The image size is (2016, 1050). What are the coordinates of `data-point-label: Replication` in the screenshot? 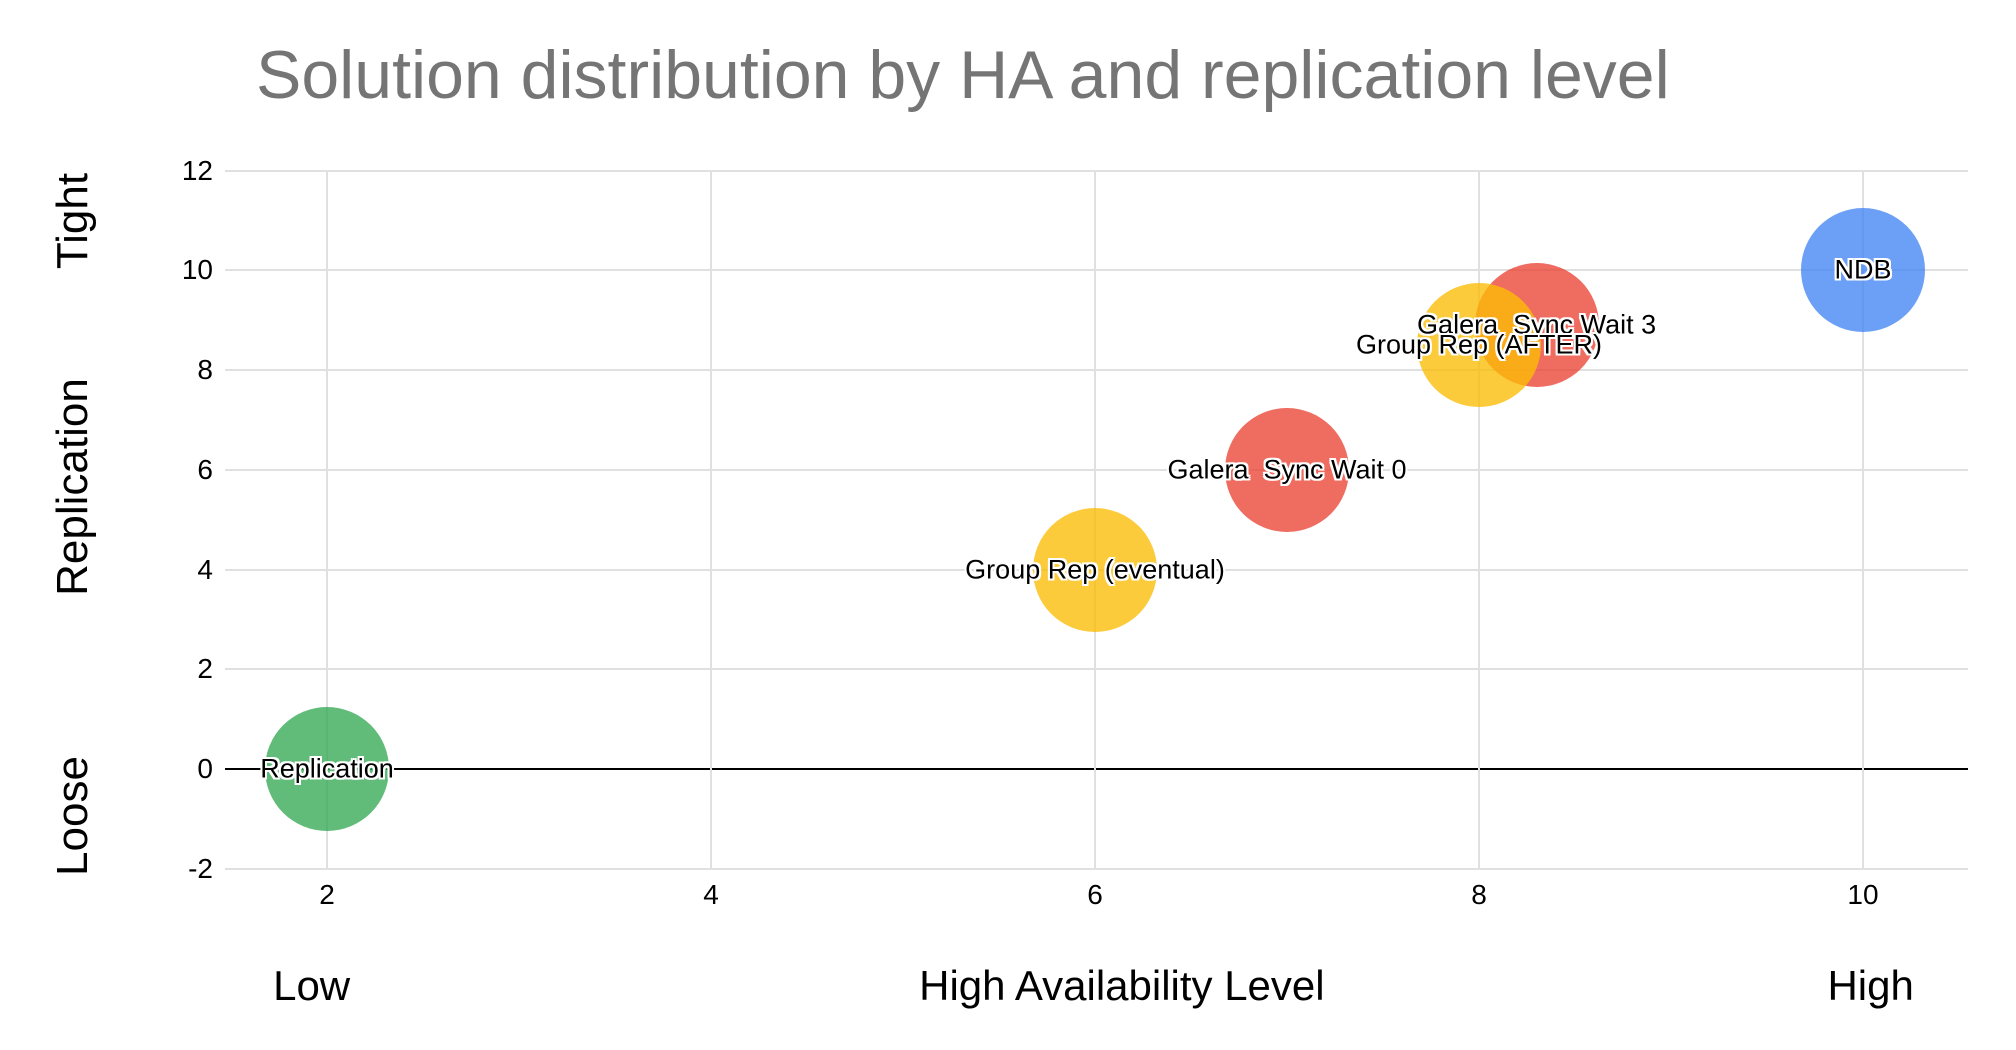 It's located at (327, 768).